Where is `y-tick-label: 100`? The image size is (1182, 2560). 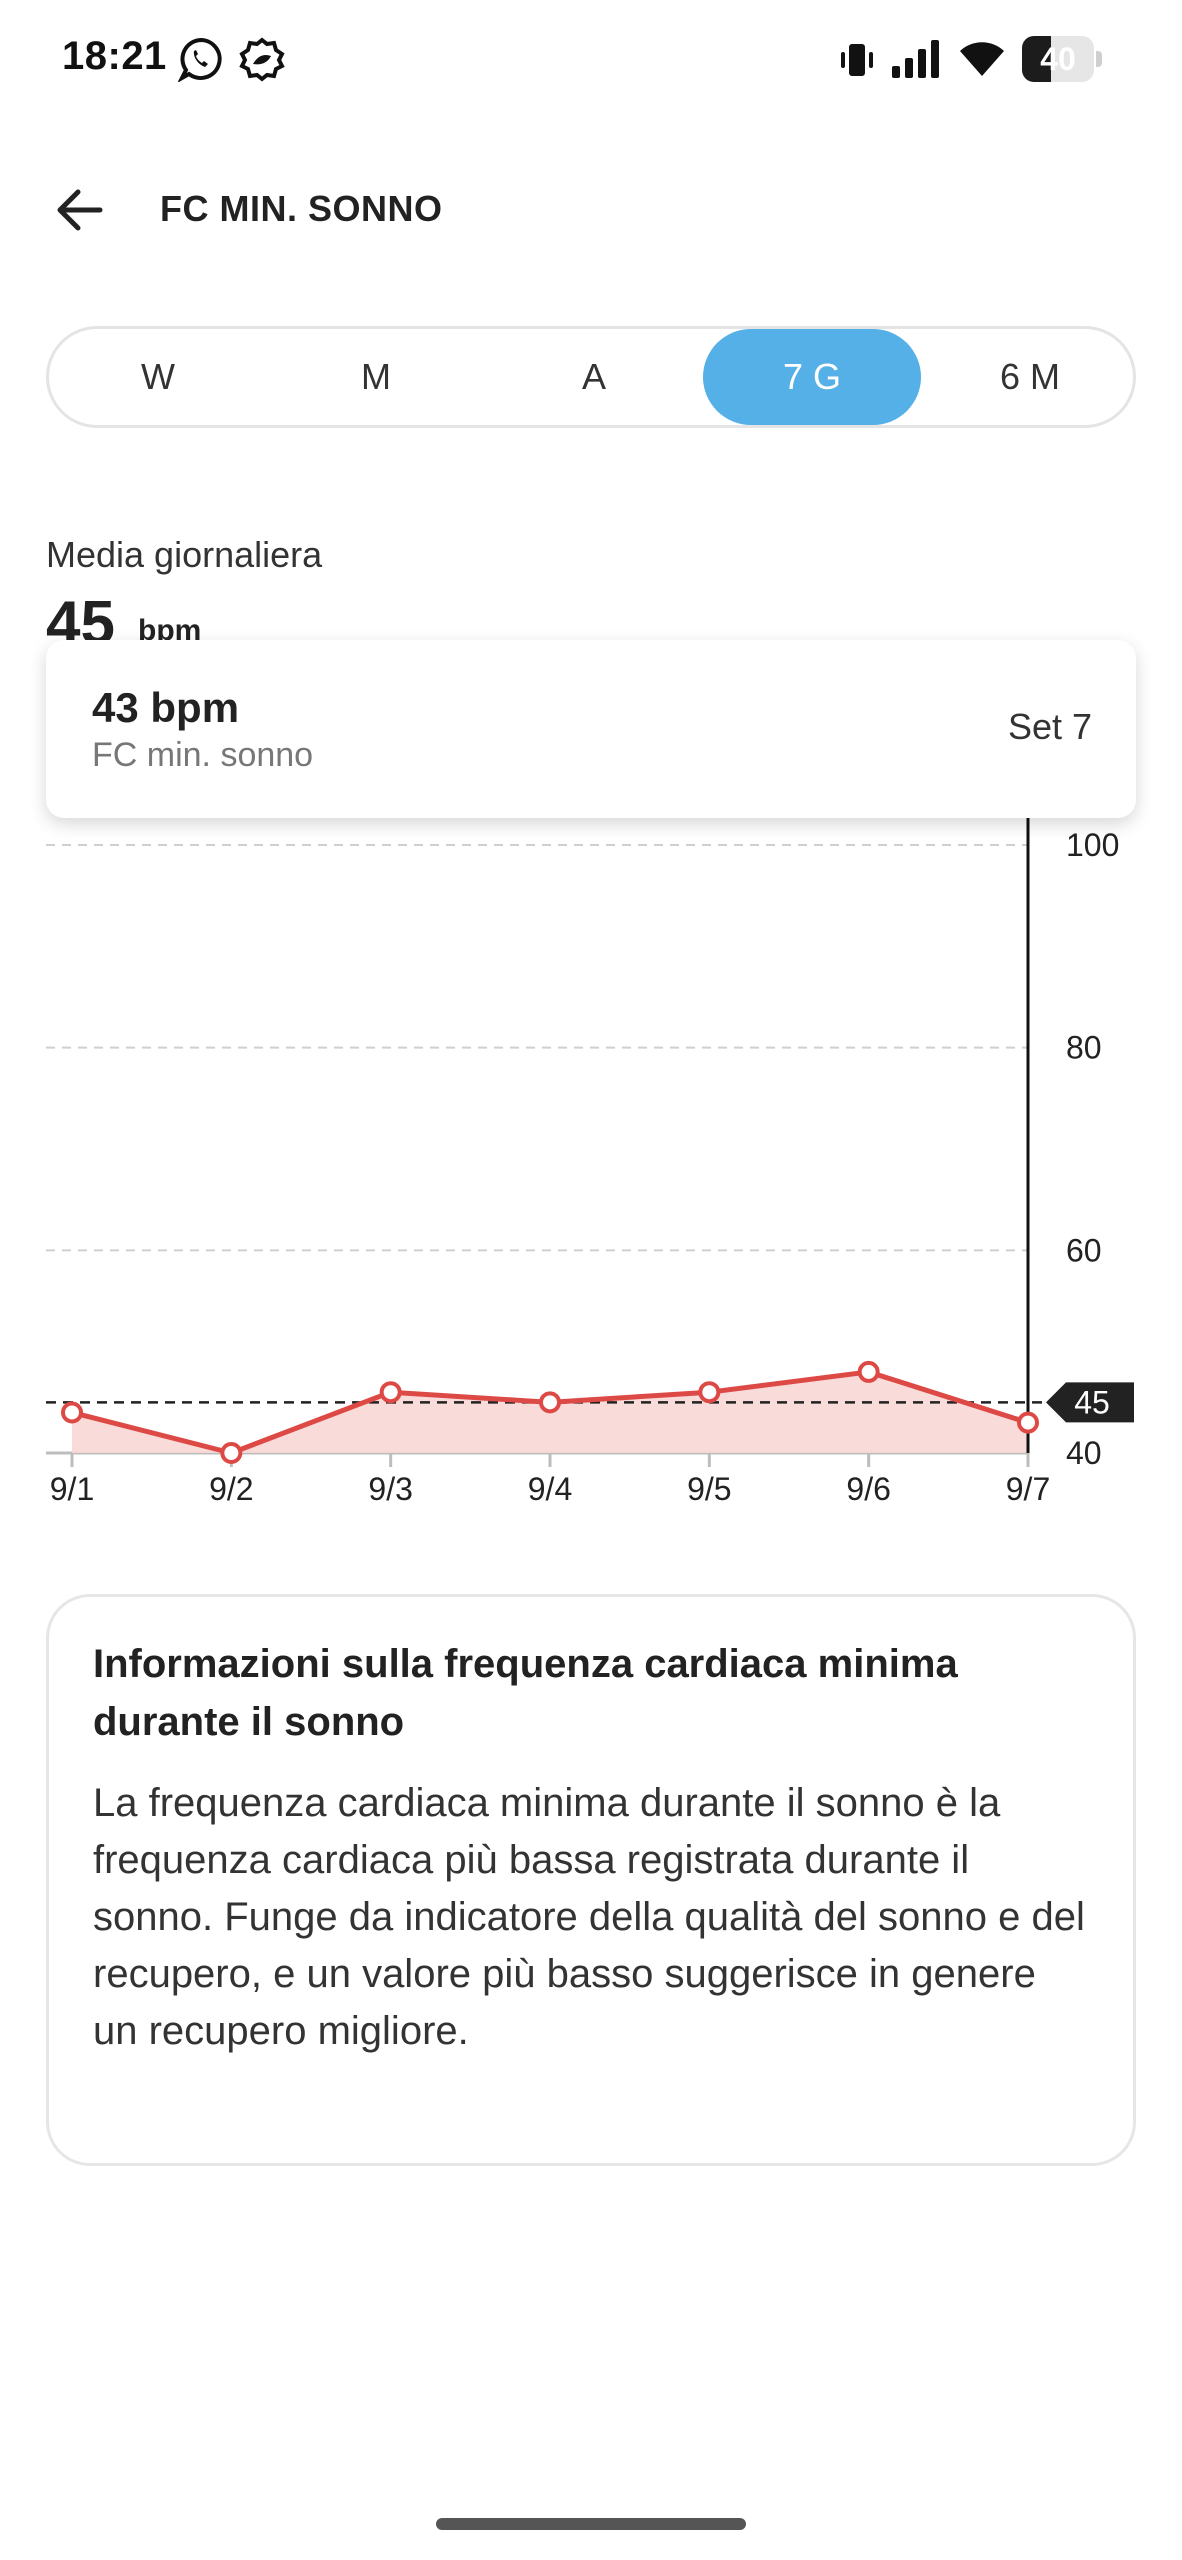
y-tick-label: 100 is located at coordinates (1092, 845).